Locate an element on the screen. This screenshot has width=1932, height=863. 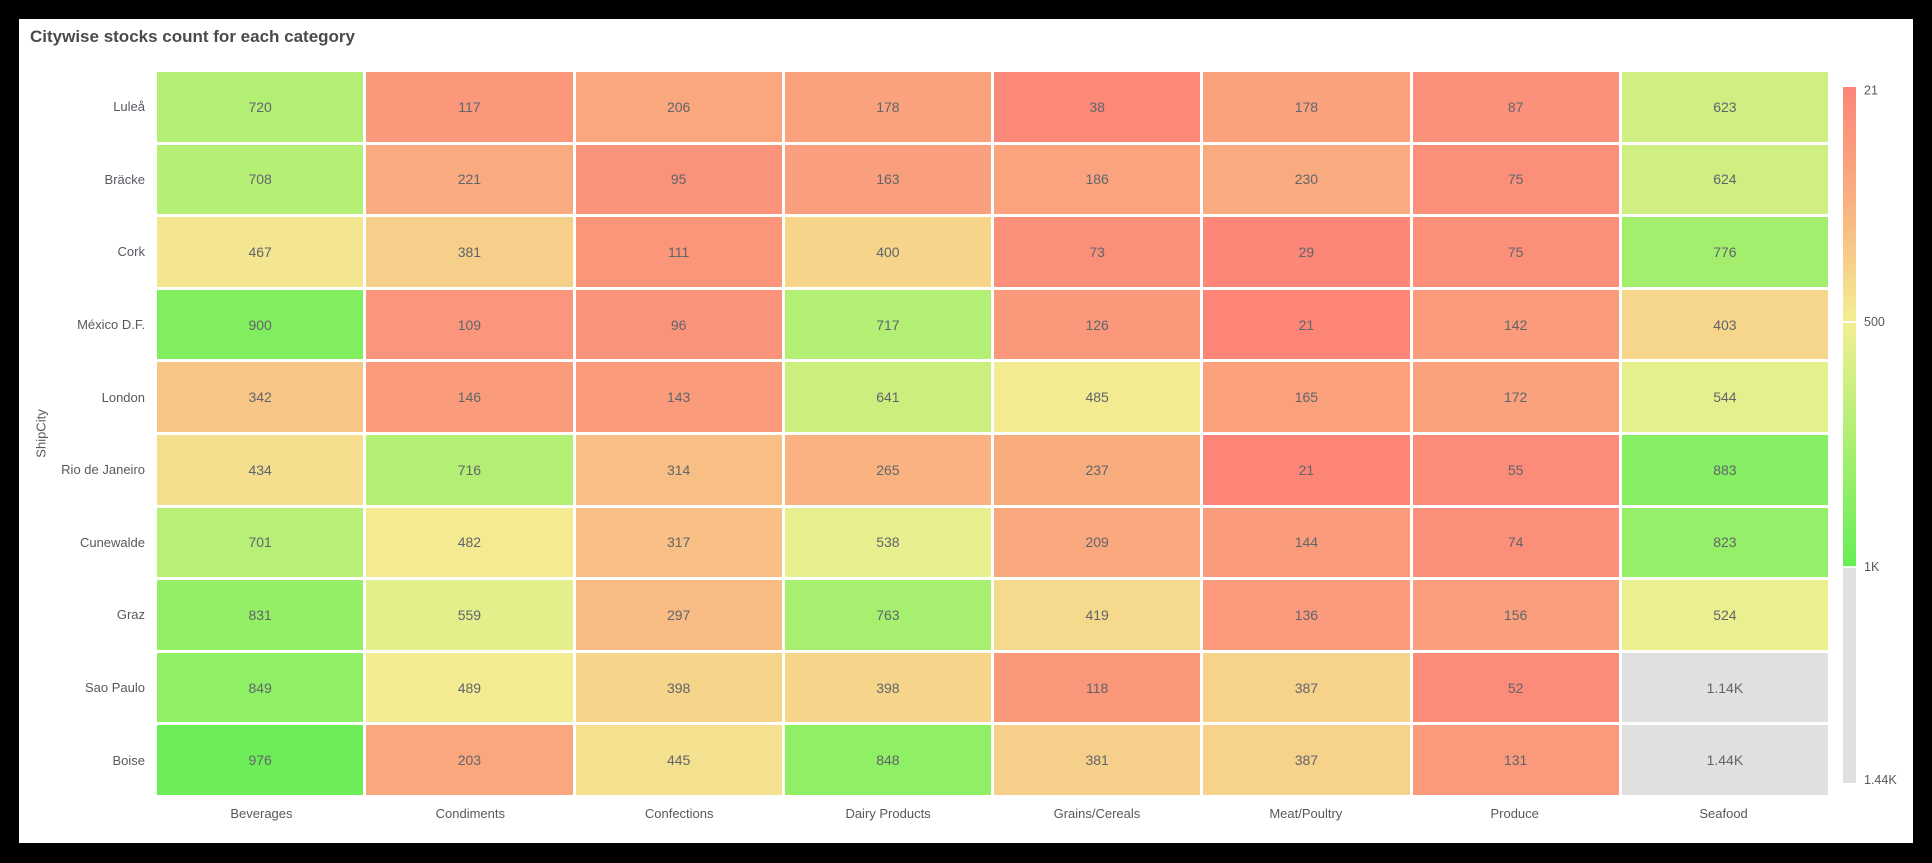
heatmap-cell: 297 is located at coordinates (678, 615).